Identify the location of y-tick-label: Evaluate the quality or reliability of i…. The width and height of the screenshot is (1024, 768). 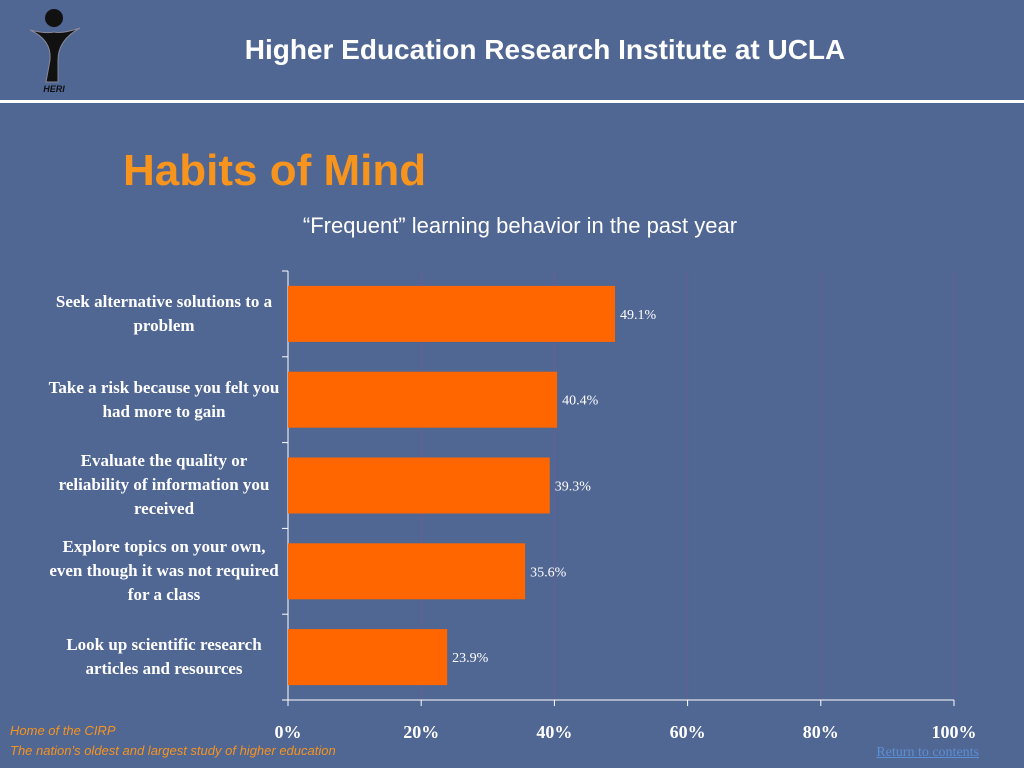
(164, 485).